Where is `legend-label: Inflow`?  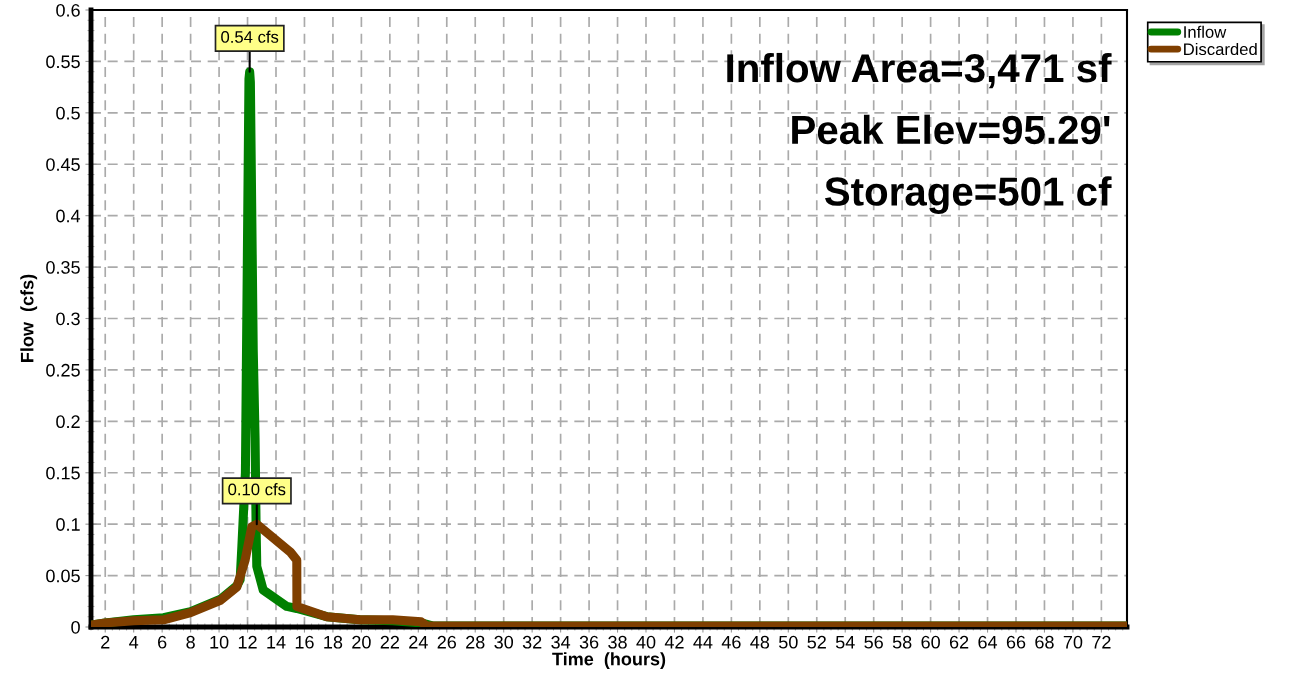
legend-label: Inflow is located at coordinates (1205, 31).